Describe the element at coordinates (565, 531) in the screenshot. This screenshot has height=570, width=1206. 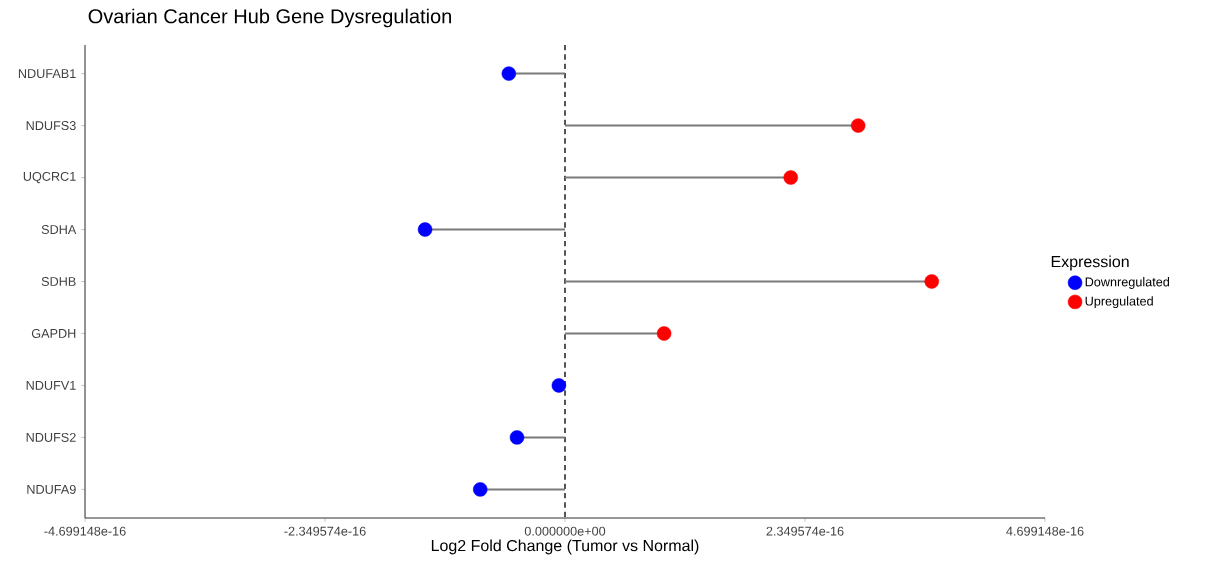
I see `x-tick-label: 0.000000e+00` at that location.